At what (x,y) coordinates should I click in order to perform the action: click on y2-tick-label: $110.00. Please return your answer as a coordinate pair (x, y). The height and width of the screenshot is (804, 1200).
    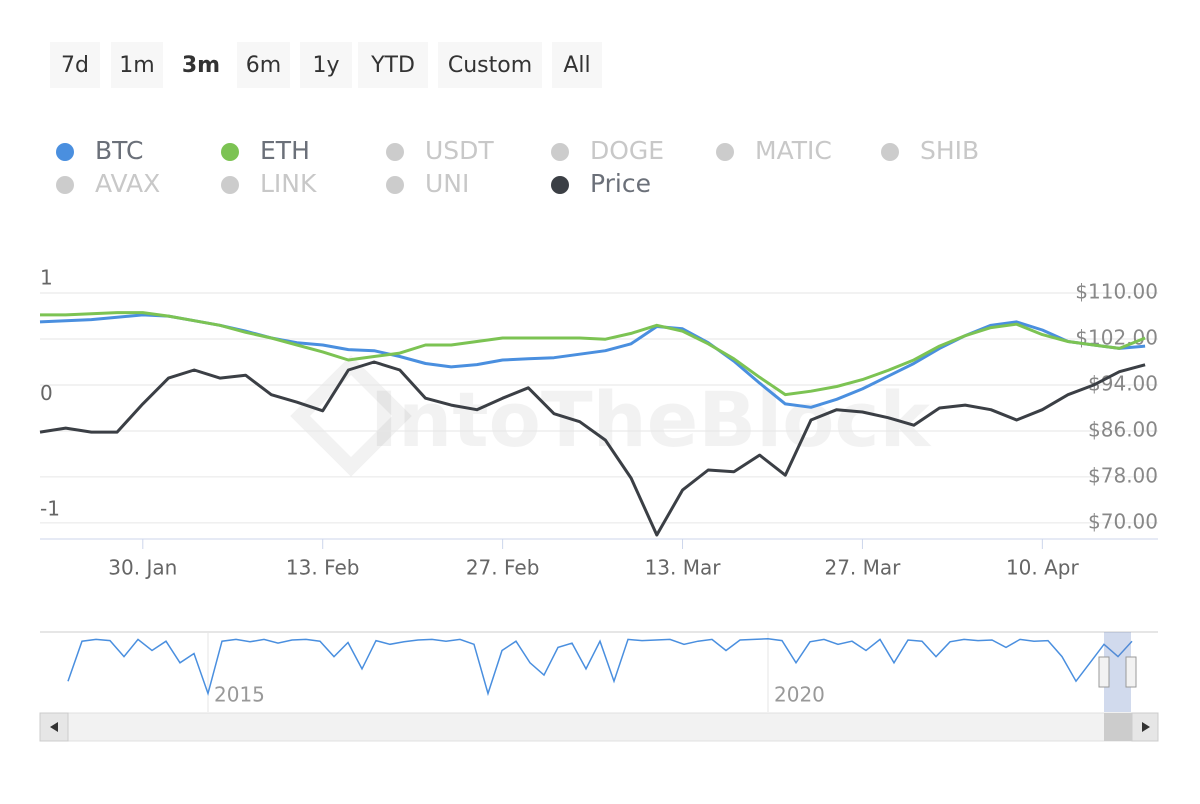
    Looking at the image, I should click on (1116, 292).